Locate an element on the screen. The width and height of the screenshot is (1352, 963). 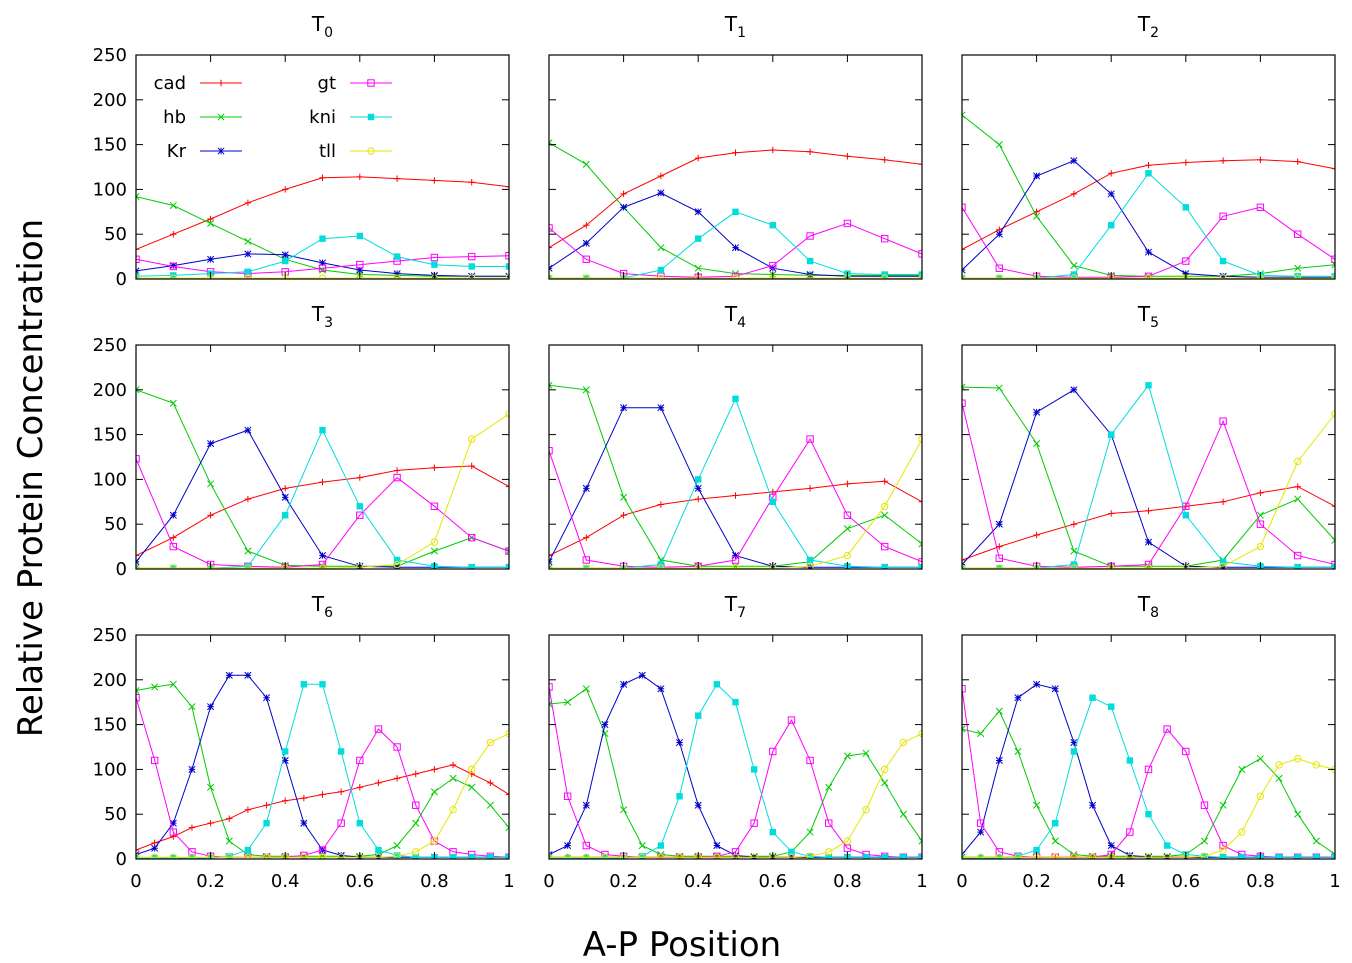
x-tick-label: 0.2 is located at coordinates (210, 881).